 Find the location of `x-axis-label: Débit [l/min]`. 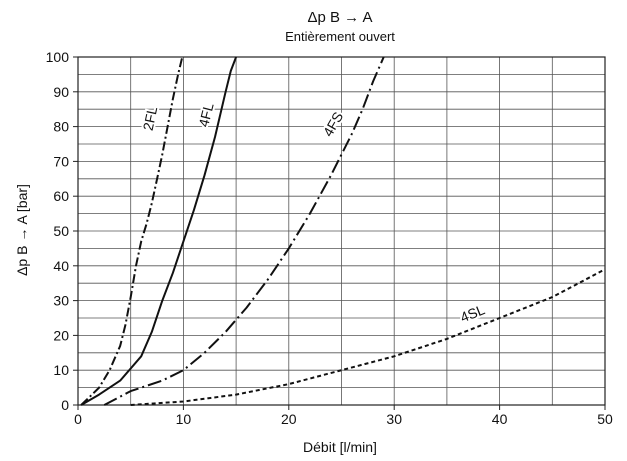

x-axis-label: Débit [l/min] is located at coordinates (340, 447).